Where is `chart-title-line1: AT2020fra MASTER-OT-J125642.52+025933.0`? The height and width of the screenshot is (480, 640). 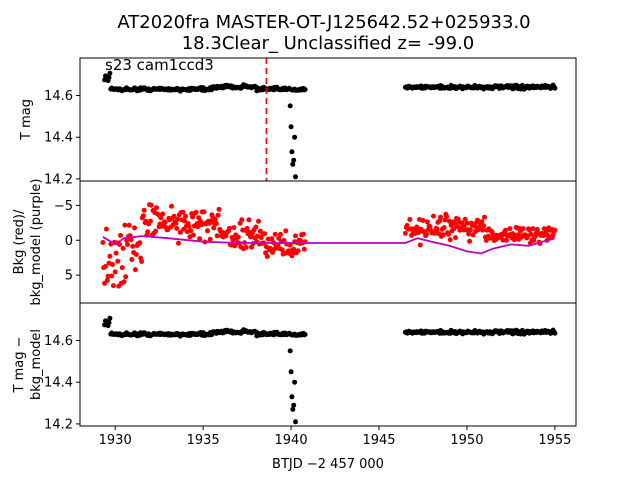 chart-title-line1: AT2020fra MASTER-OT-J125642.52+025933.0 is located at coordinates (323, 22).